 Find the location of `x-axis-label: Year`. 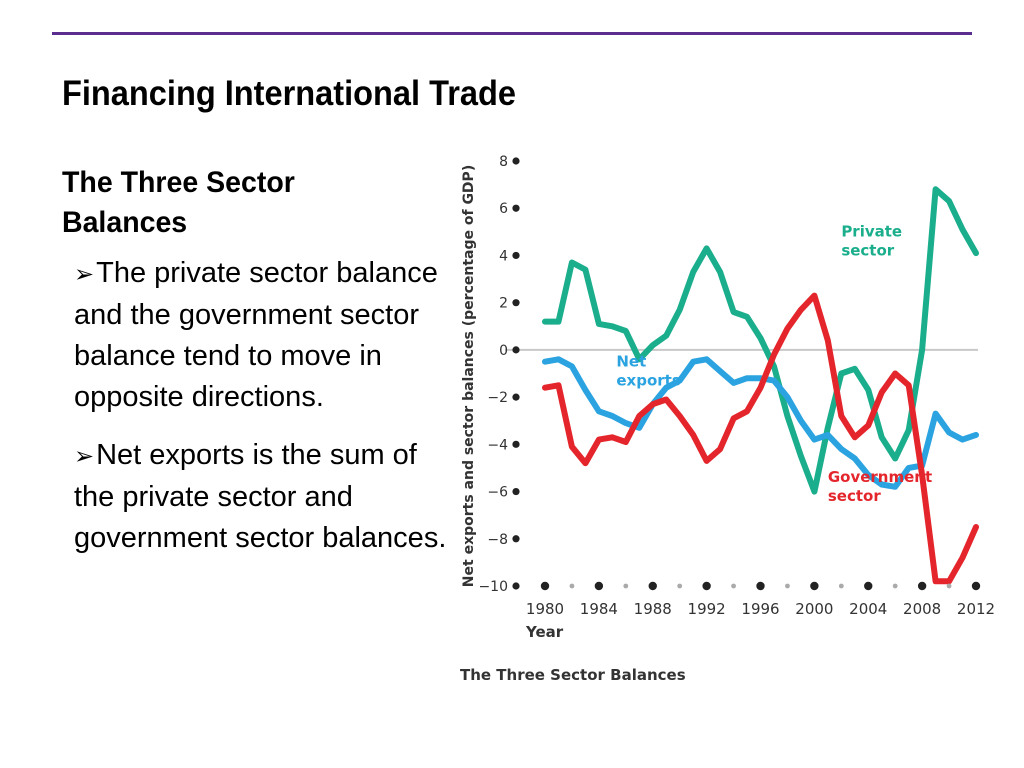

x-axis-label: Year is located at coordinates (544, 632).